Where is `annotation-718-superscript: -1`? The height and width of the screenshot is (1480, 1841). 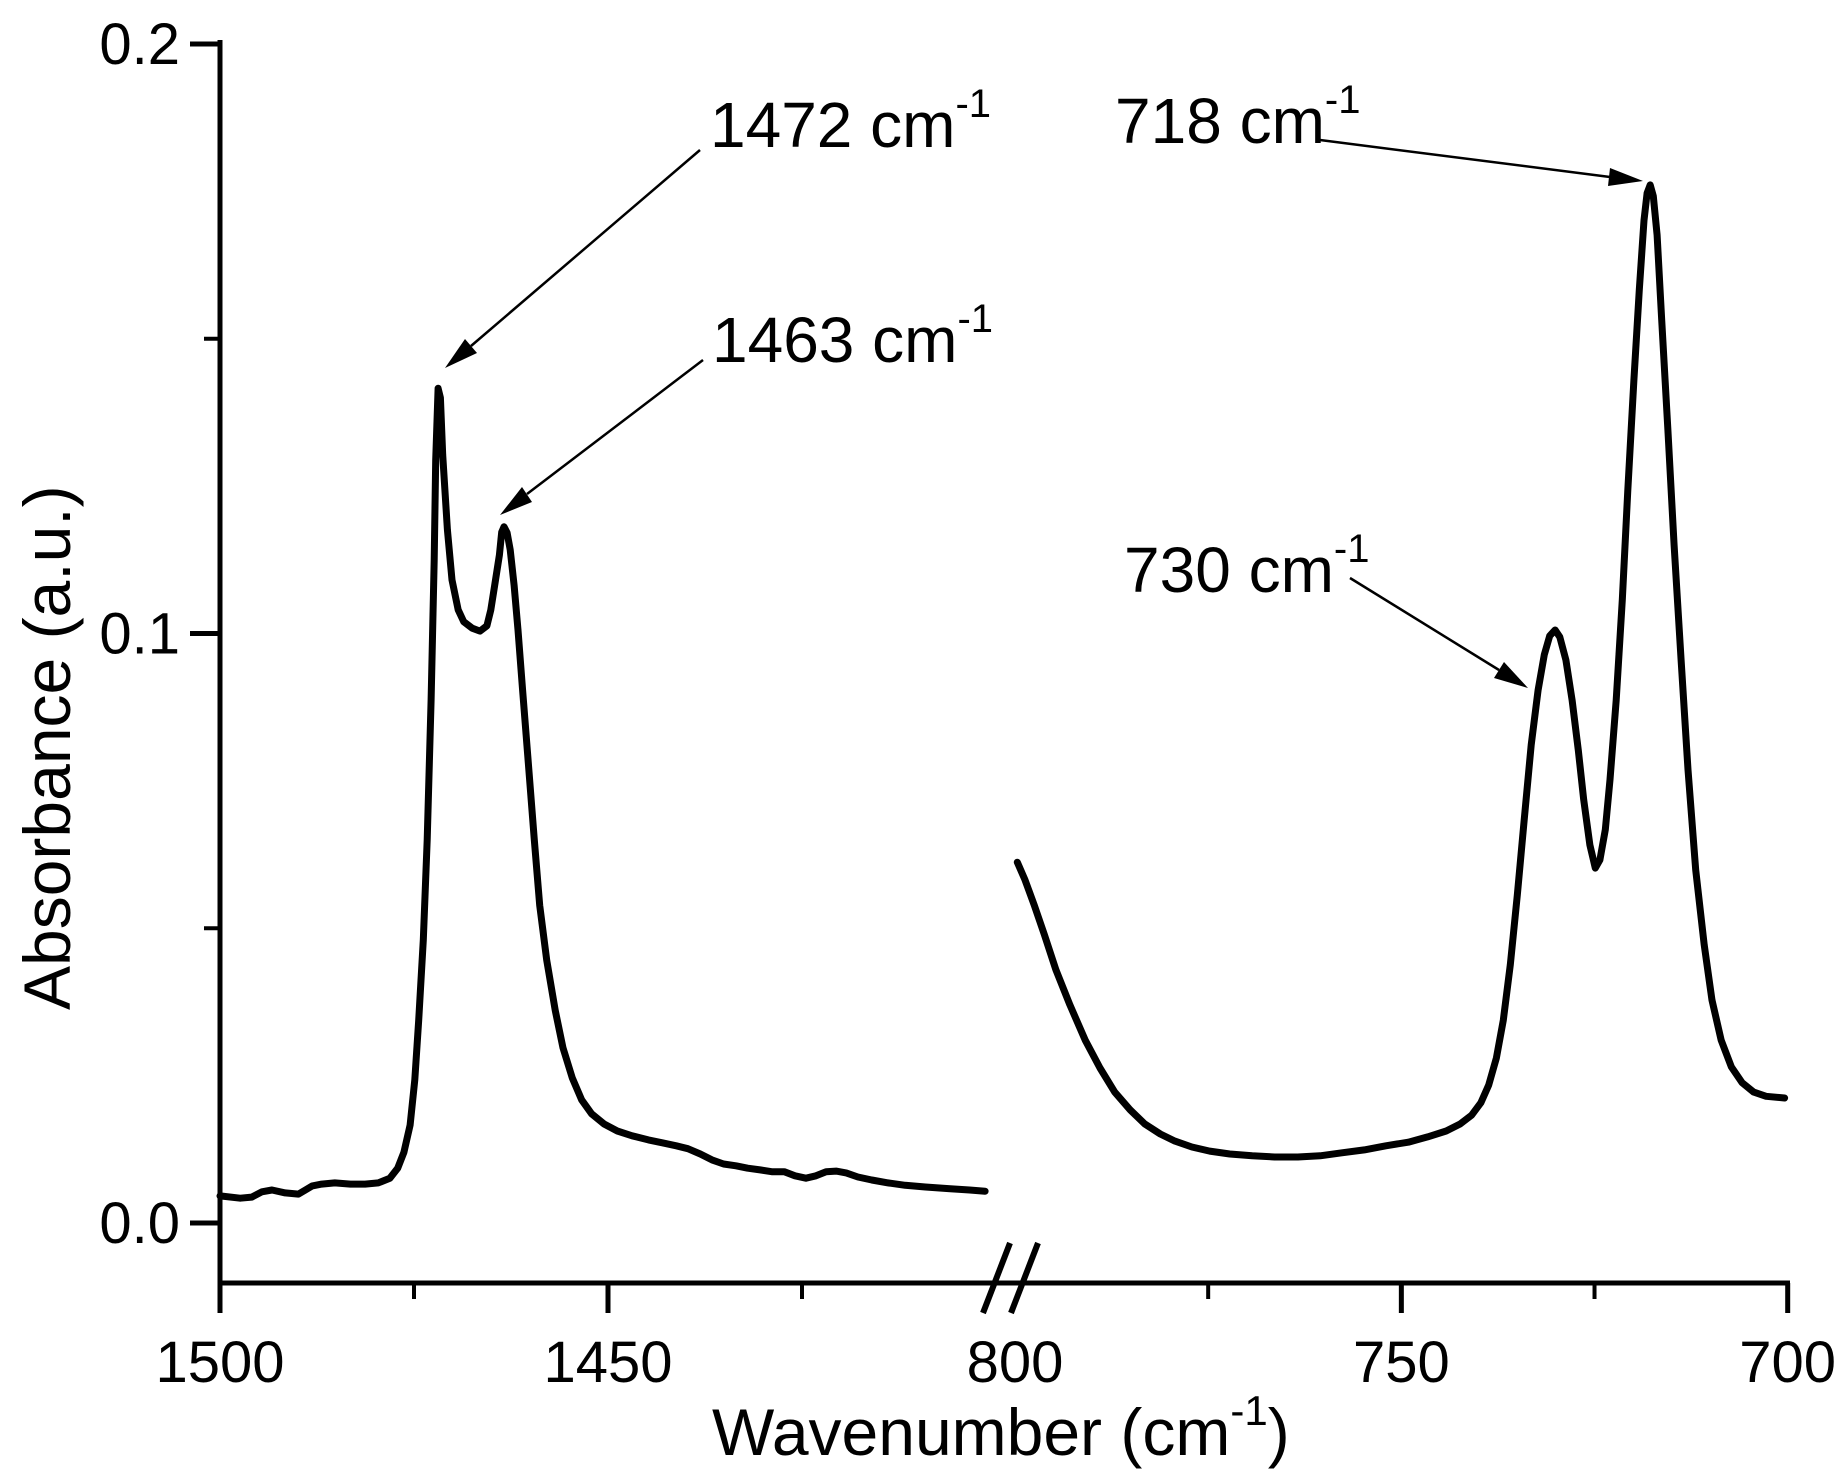 annotation-718-superscript: -1 is located at coordinates (1343, 100).